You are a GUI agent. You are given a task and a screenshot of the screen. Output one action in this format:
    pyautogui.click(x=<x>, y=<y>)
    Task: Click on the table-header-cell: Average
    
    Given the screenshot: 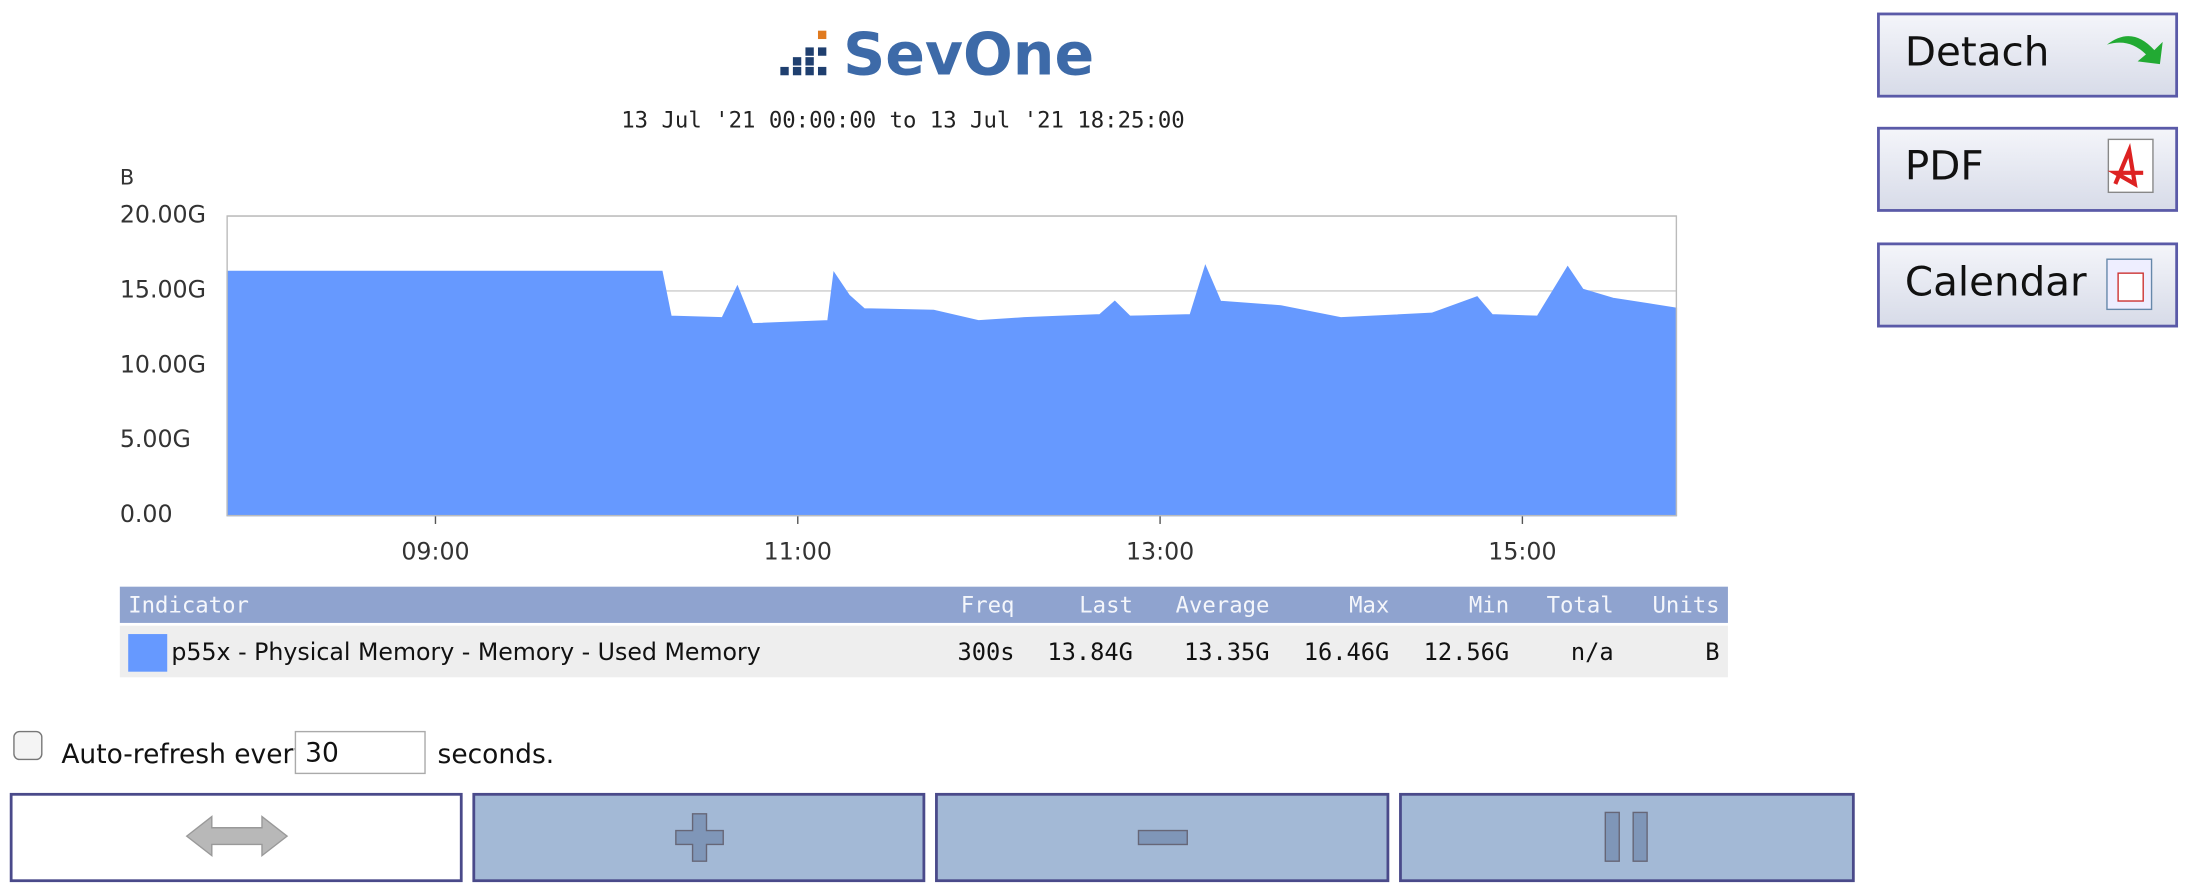 What is the action you would take?
    pyautogui.click(x=1223, y=606)
    